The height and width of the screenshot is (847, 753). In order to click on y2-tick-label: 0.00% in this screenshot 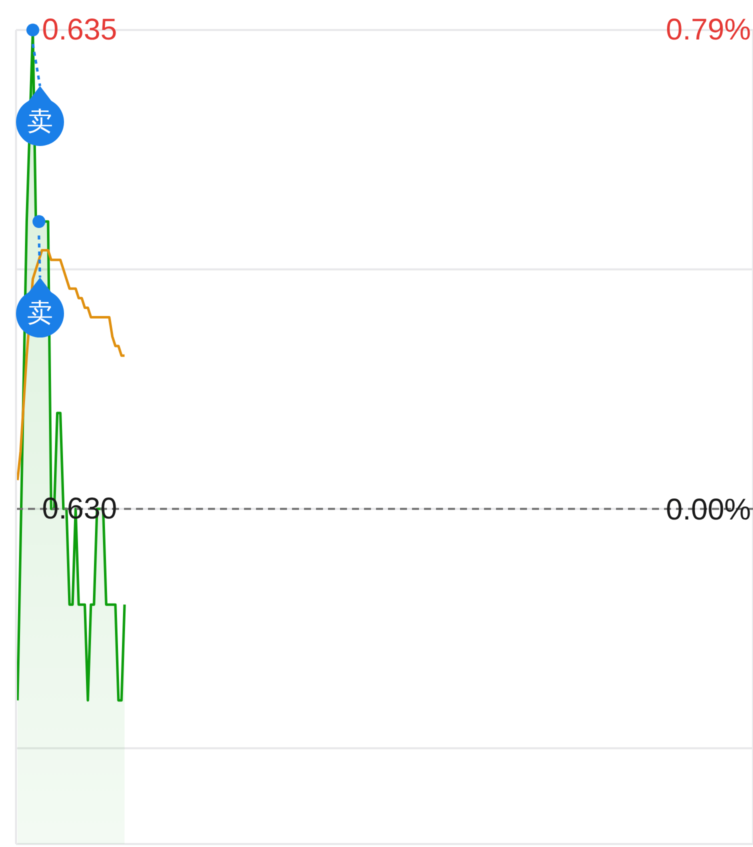, I will do `click(708, 509)`.